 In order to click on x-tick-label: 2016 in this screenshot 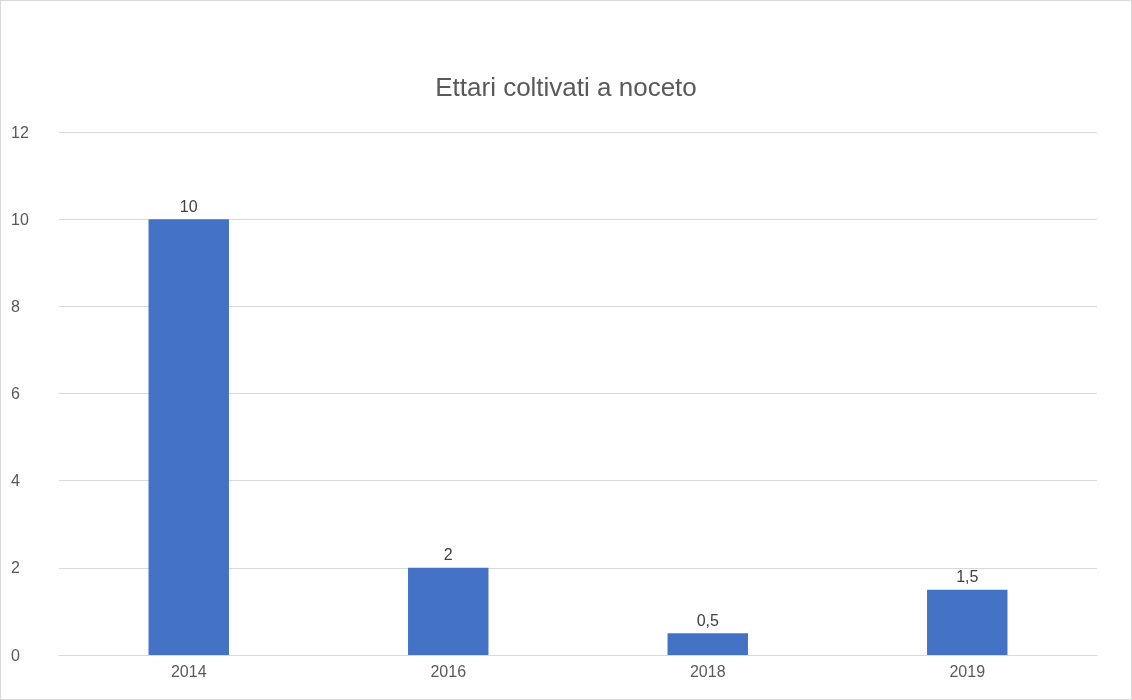, I will do `click(448, 671)`.